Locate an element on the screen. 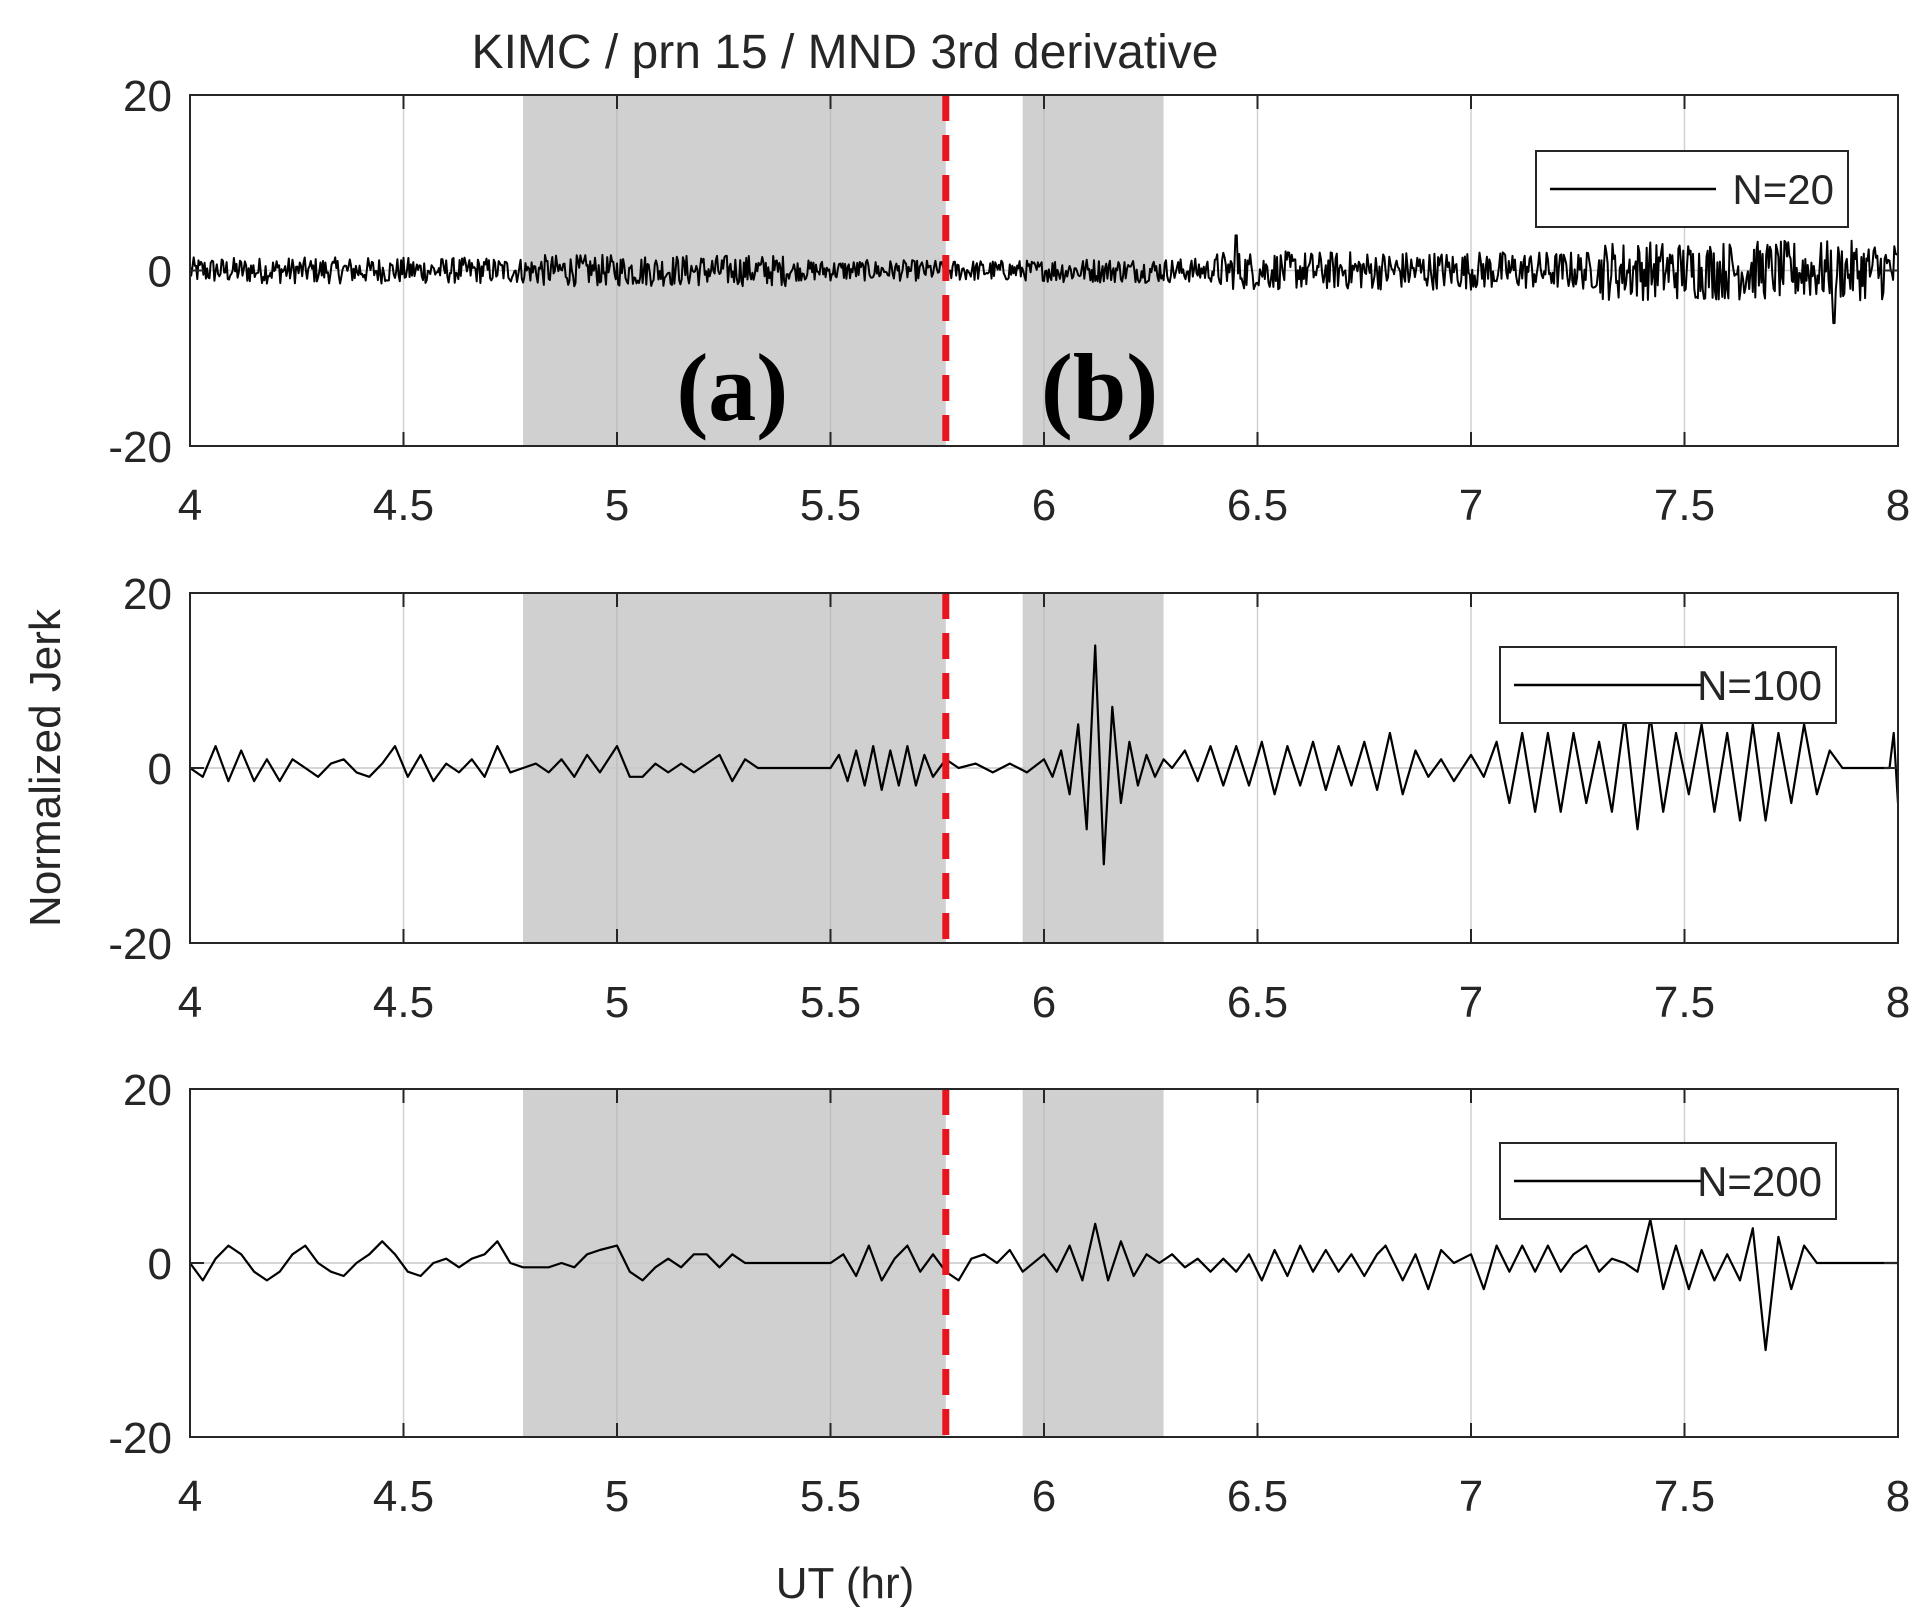 This screenshot has width=1931, height=1615. series-line-n200 is located at coordinates (1043, 1285).